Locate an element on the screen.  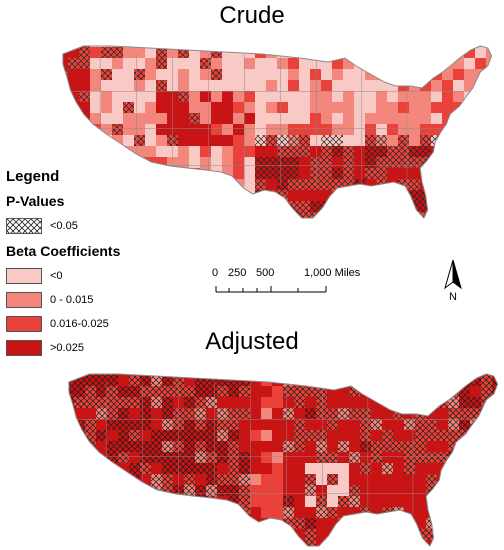
legend-swatch is located at coordinates (24, 324).